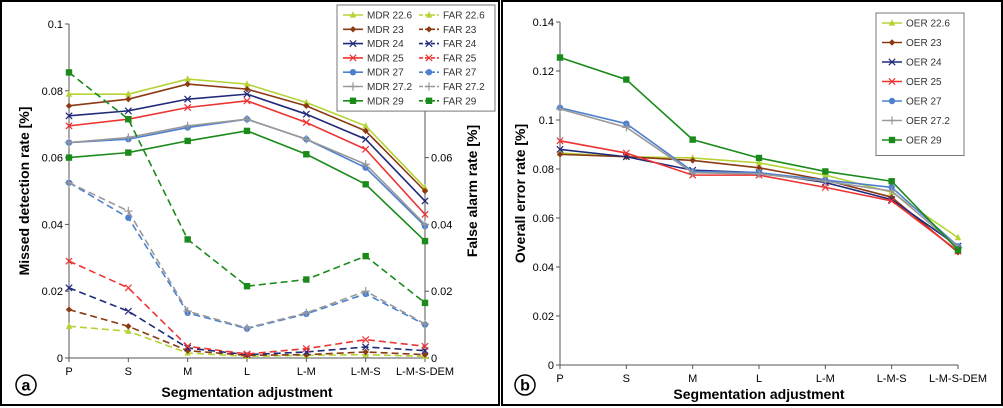 This screenshot has width=1003, height=408. Describe the element at coordinates (543, 268) in the screenshot. I see `y-tick-label: 0.04` at that location.